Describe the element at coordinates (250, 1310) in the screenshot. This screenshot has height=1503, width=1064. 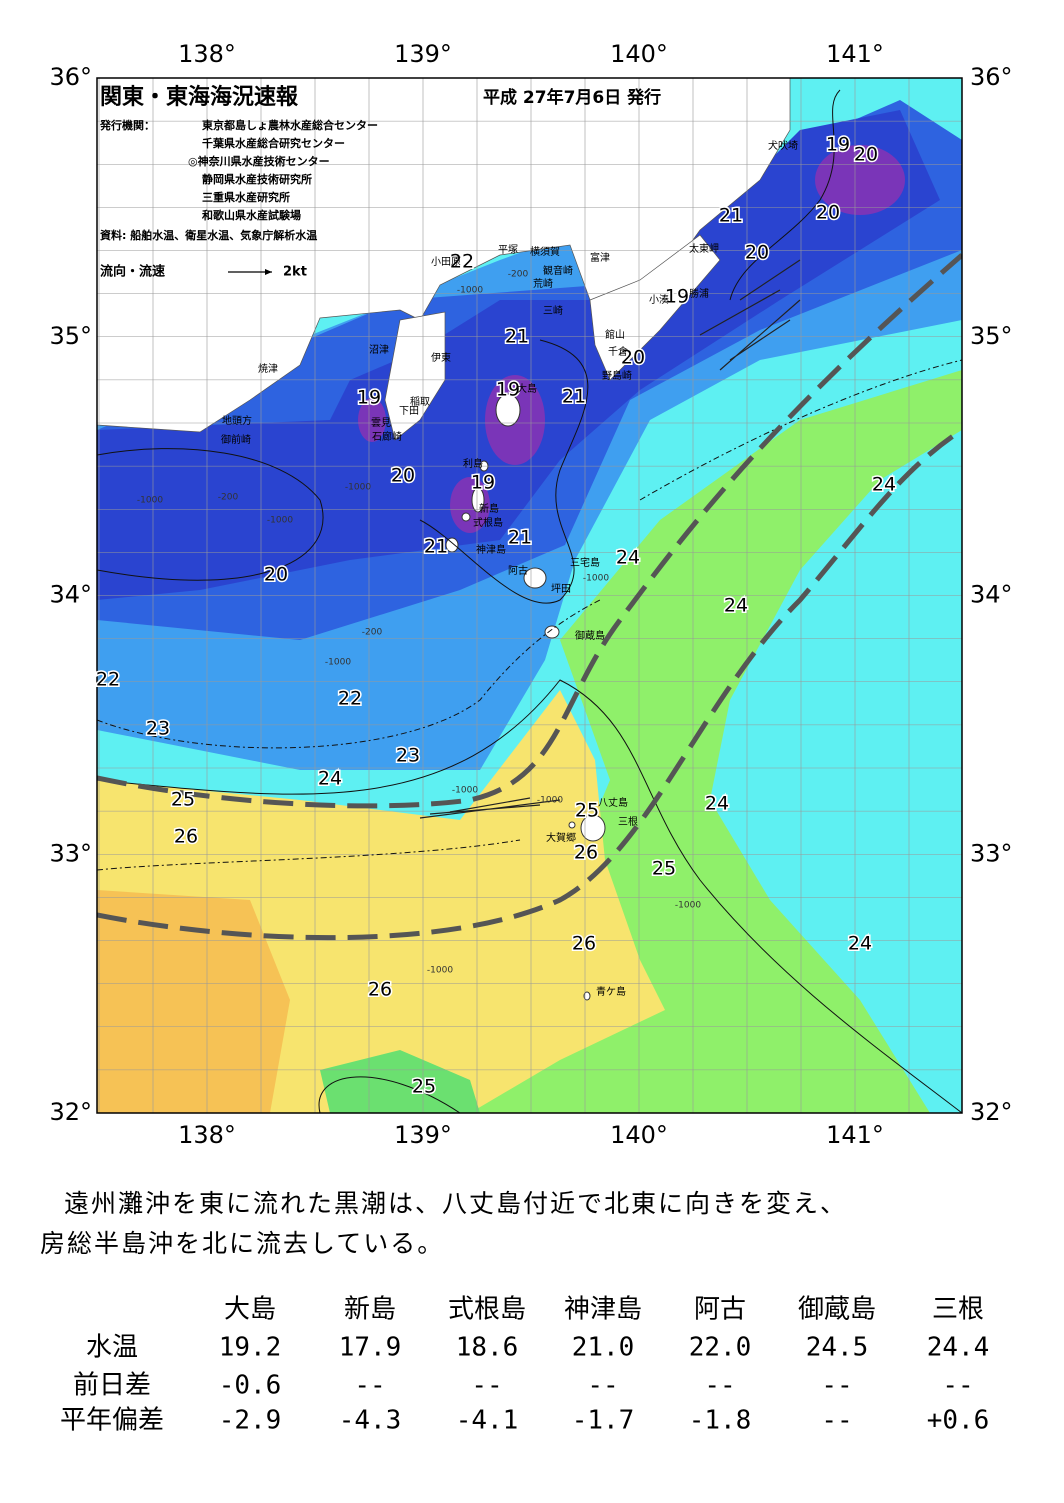
I see `column-header: 大島` at that location.